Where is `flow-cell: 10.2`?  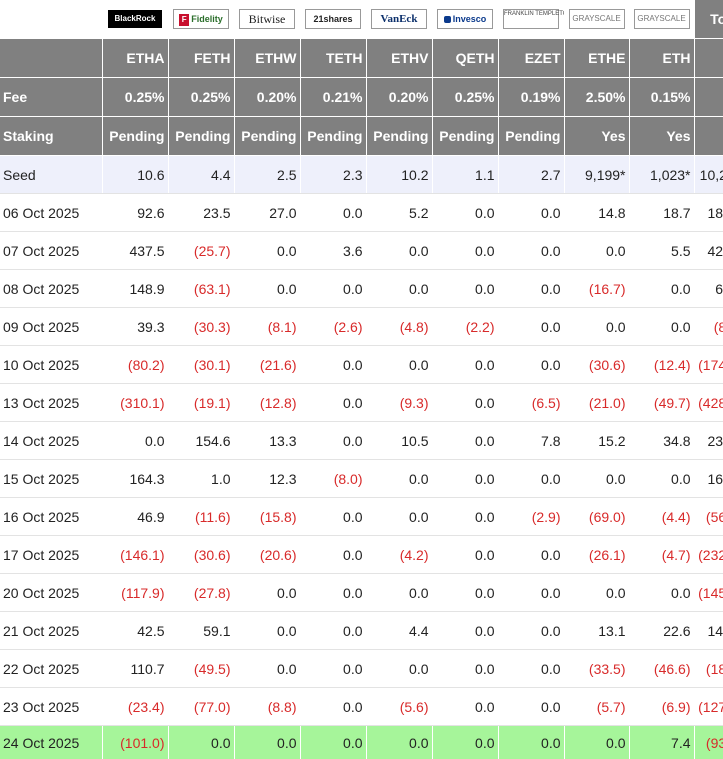 flow-cell: 10.2 is located at coordinates (399, 175).